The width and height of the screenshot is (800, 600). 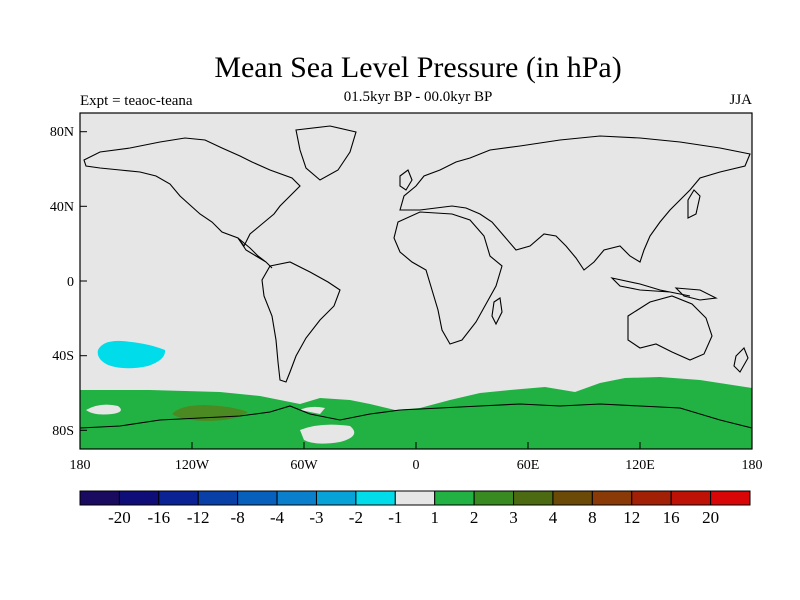 I want to click on coast-australia, so click(x=670, y=328).